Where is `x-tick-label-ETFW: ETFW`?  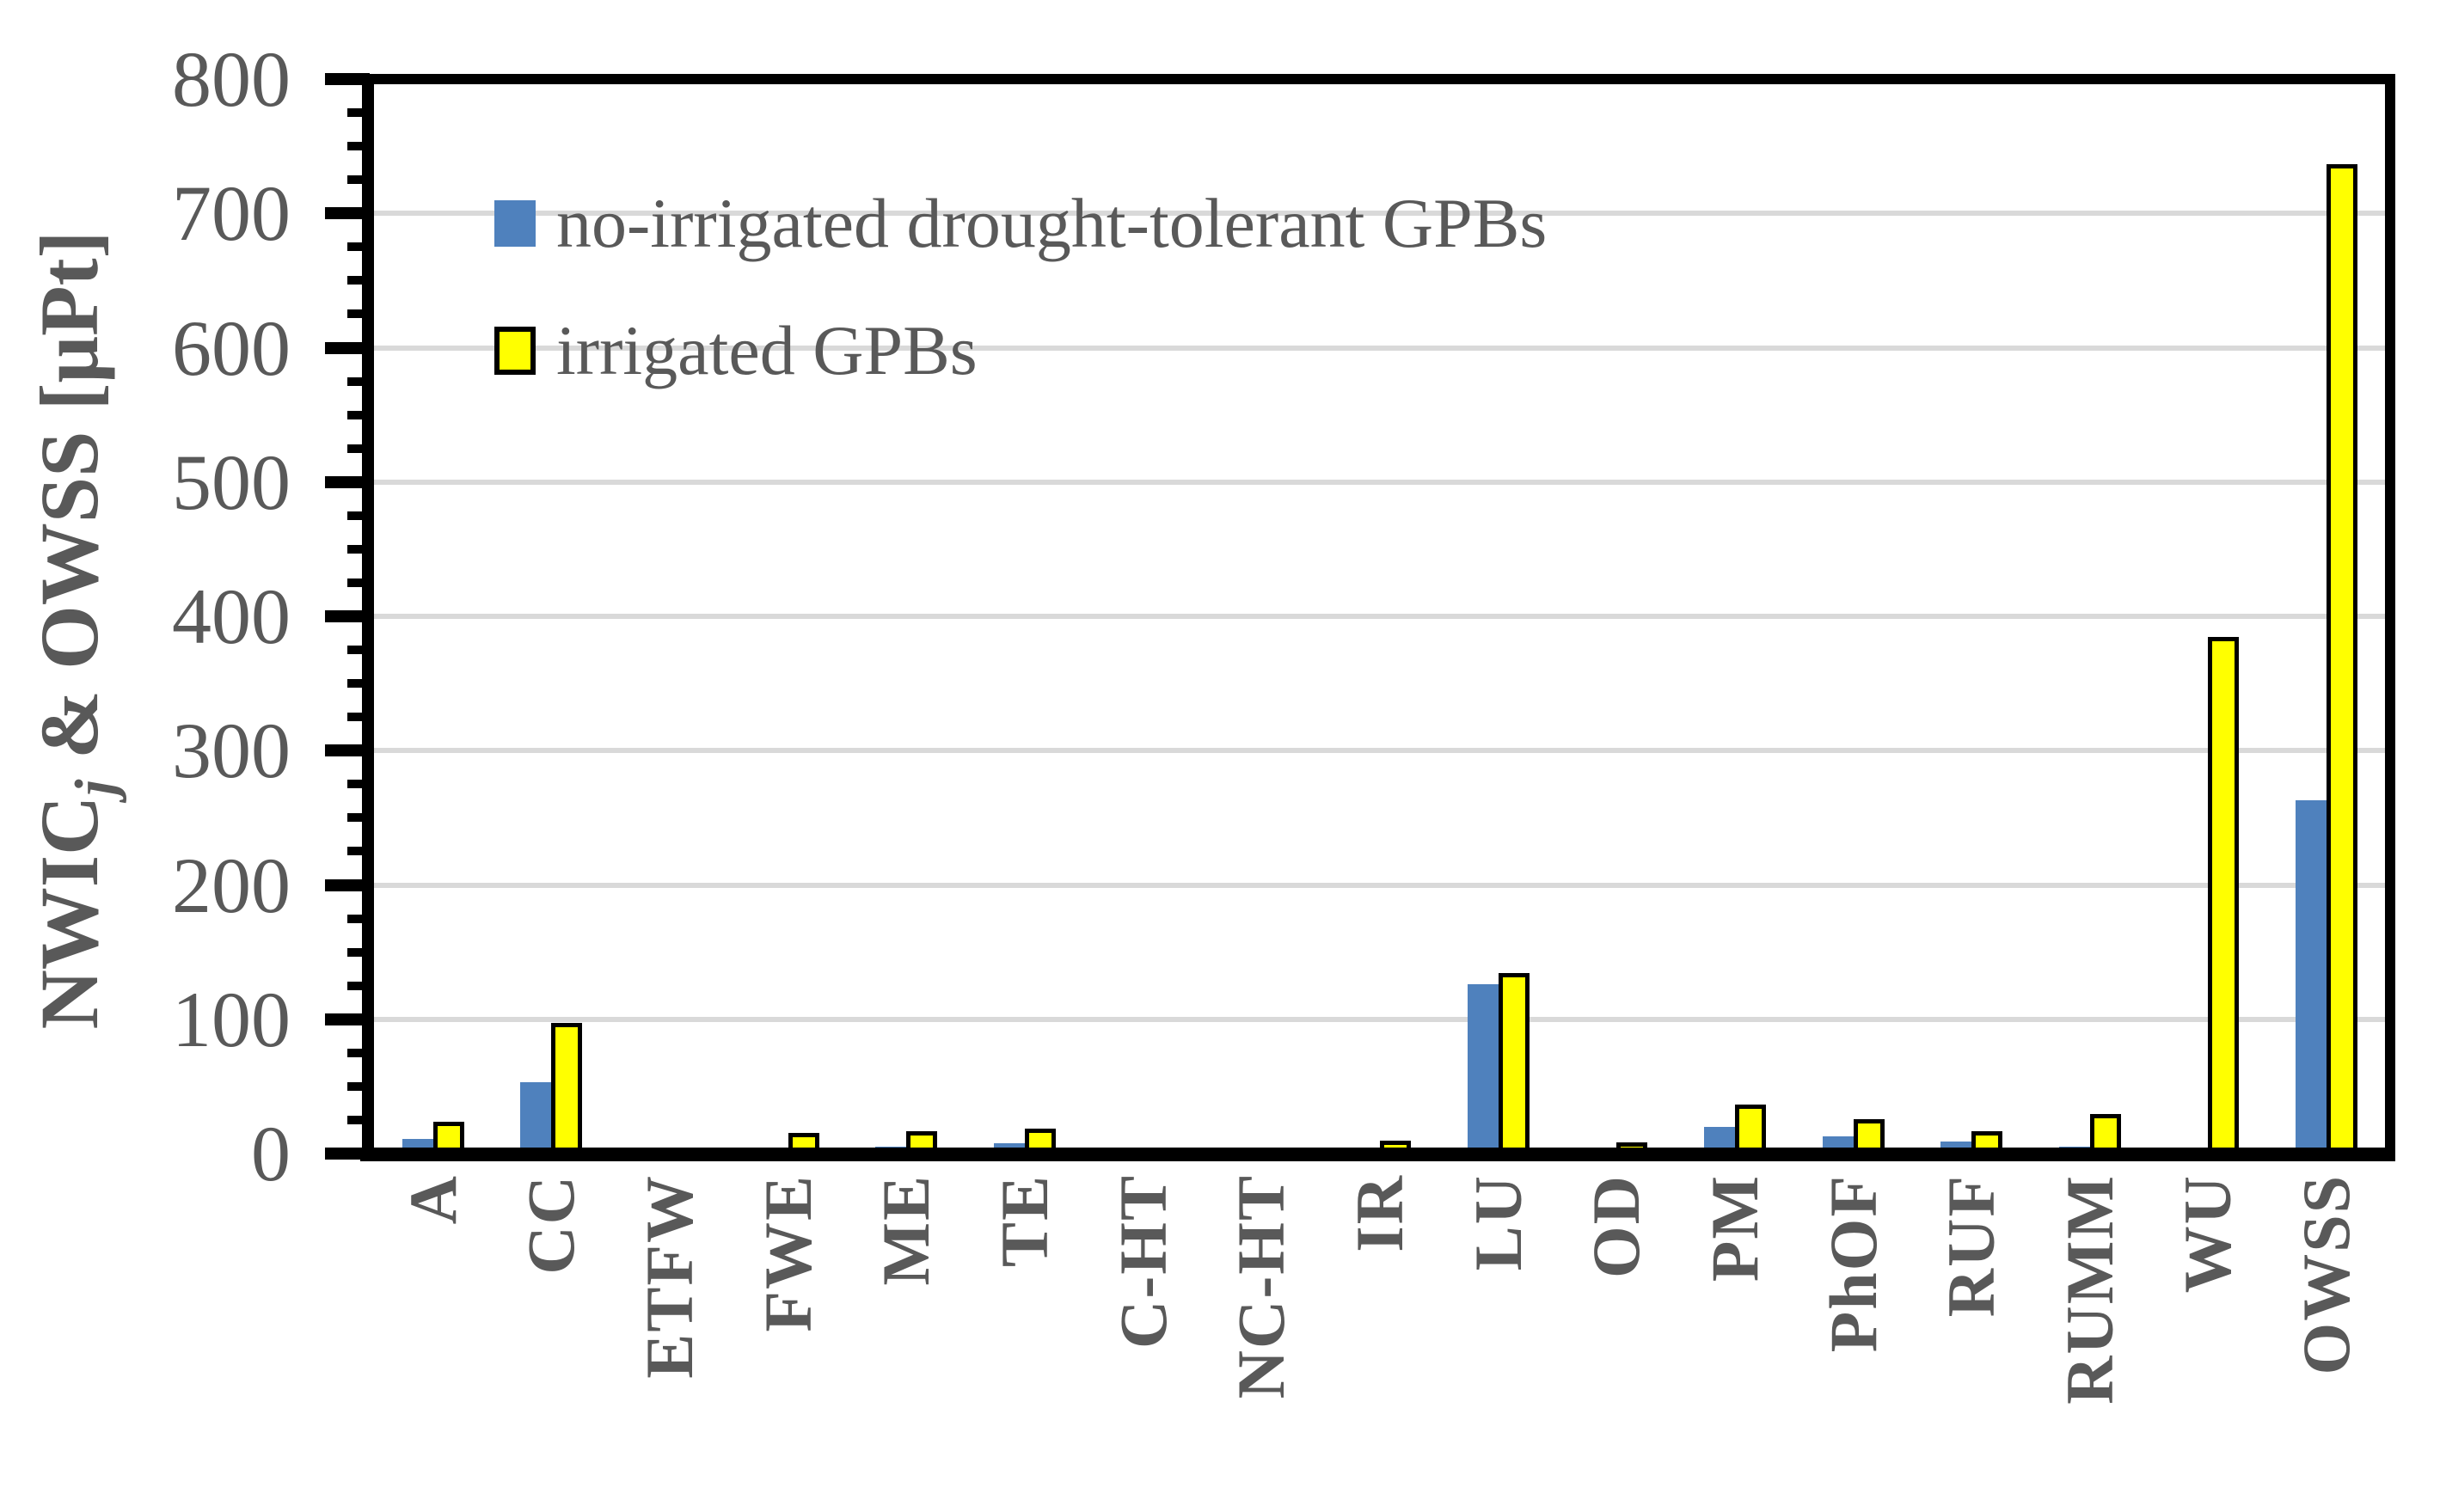
x-tick-label-ETFW: ETFW is located at coordinates (670, 1276).